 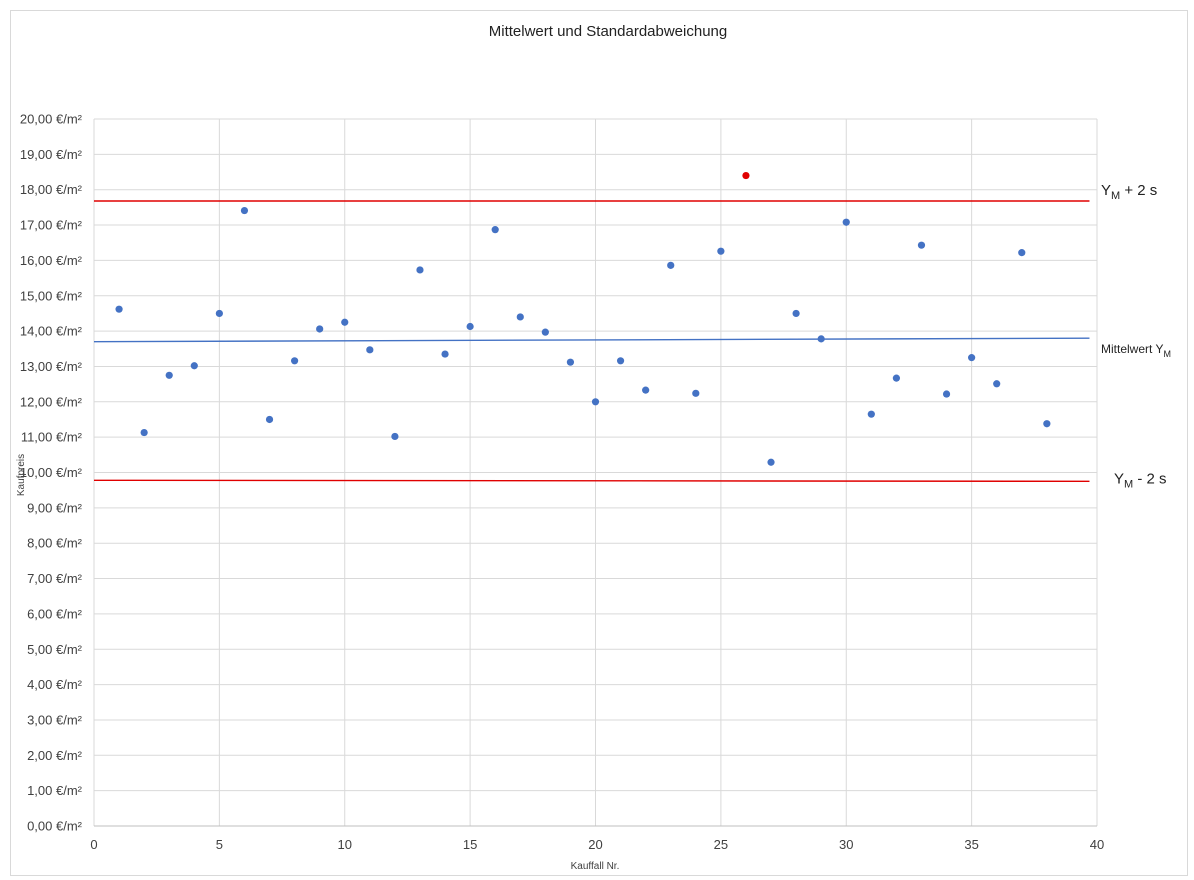 I want to click on y-tick-label: 9,00 €/m², so click(x=55, y=507).